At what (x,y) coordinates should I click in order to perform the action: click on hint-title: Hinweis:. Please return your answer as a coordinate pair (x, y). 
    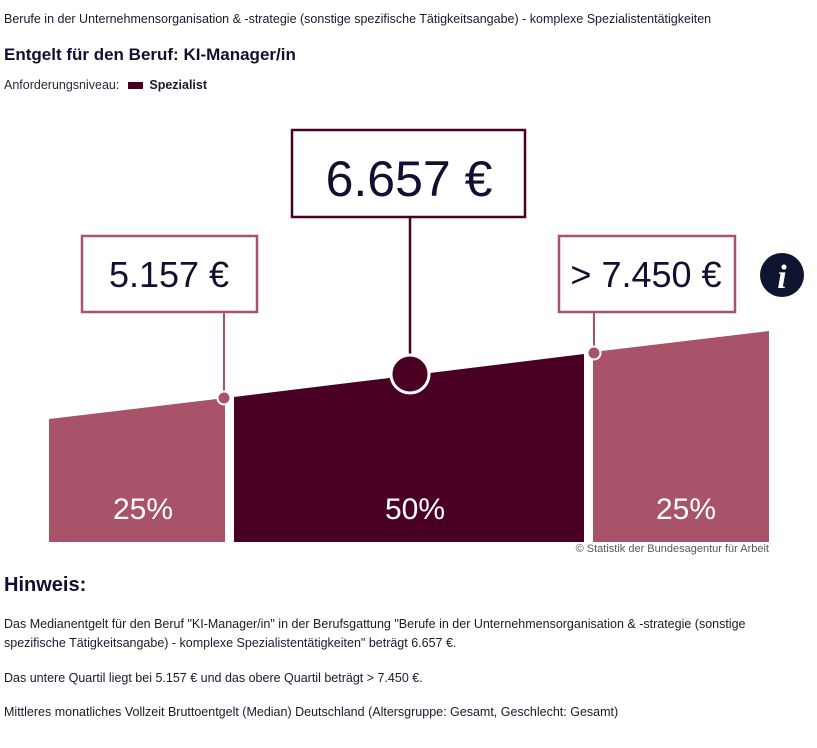
    Looking at the image, I should click on (45, 585).